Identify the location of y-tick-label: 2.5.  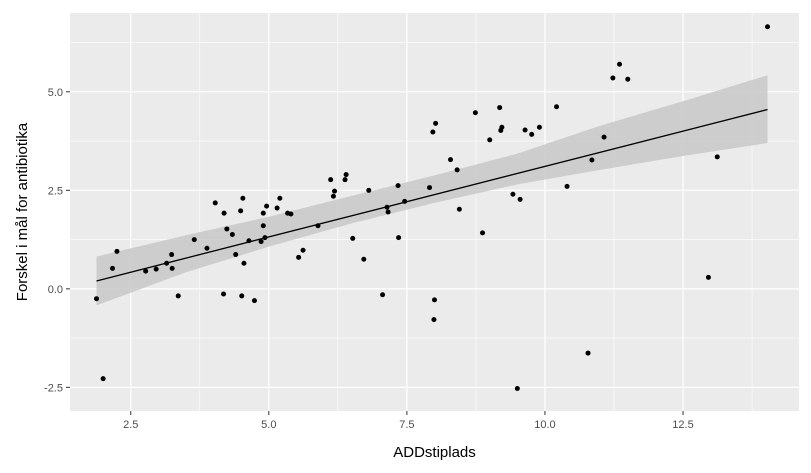
(55, 191).